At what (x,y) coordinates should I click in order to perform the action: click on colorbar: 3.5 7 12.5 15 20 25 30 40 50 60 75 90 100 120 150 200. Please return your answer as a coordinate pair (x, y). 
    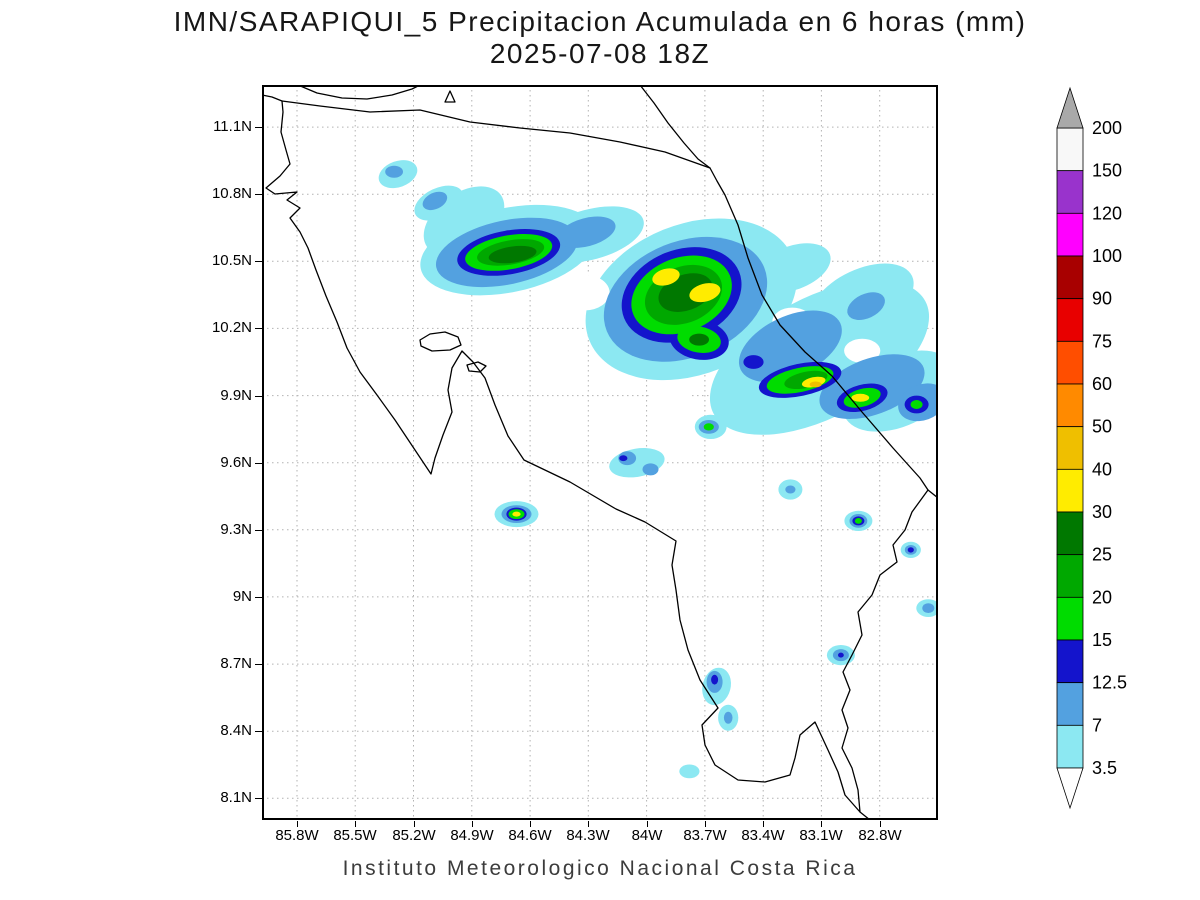
    Looking at the image, I should click on (1091, 448).